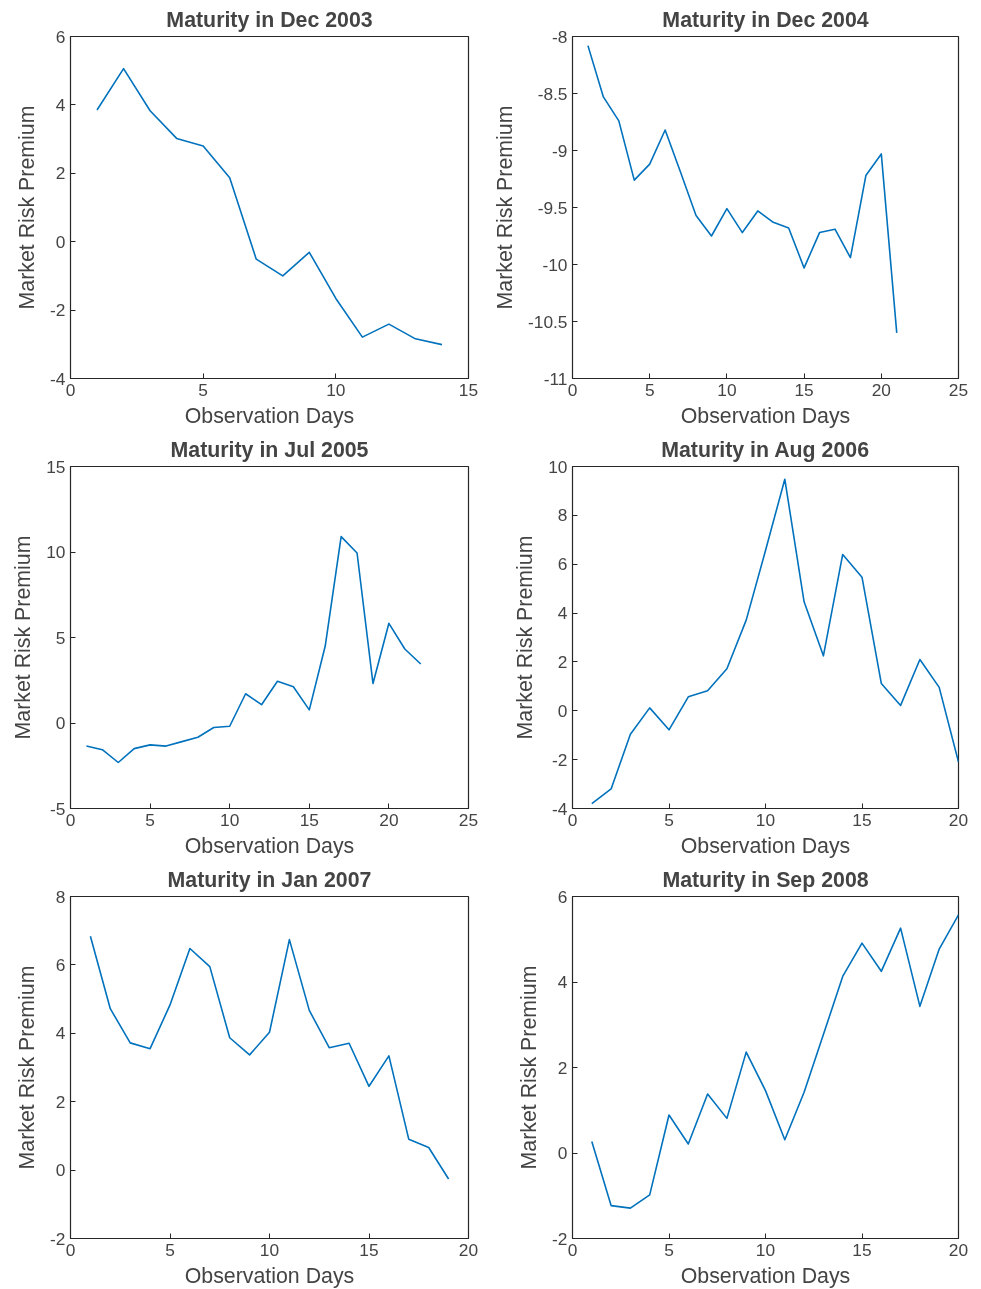 The image size is (981, 1289). Describe the element at coordinates (552, 207) in the screenshot. I see `y-tick-label: -9.5` at that location.